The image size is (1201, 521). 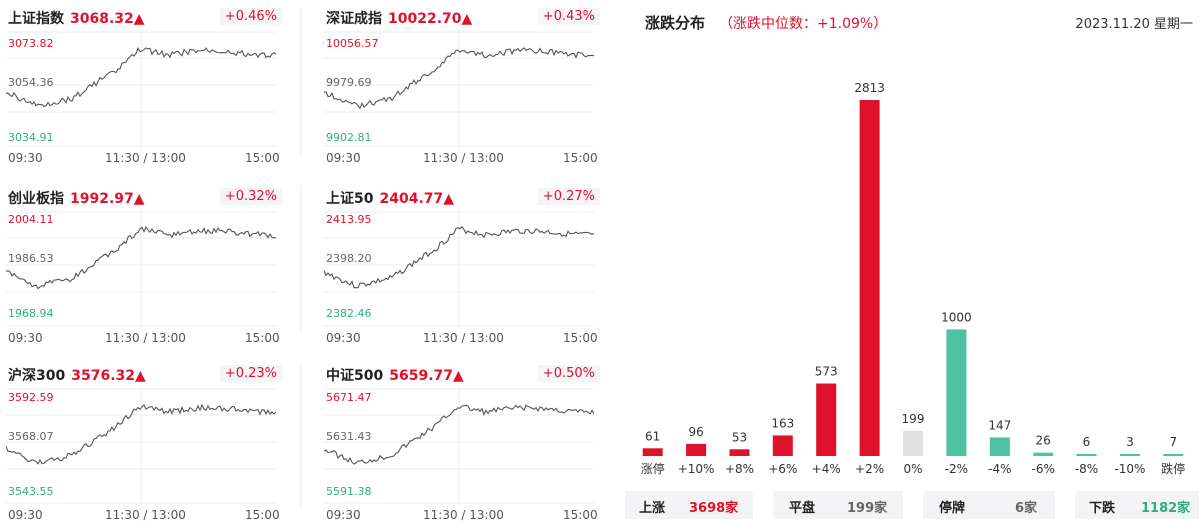 I want to click on axis-low-label: 3543.55, so click(x=31, y=491).